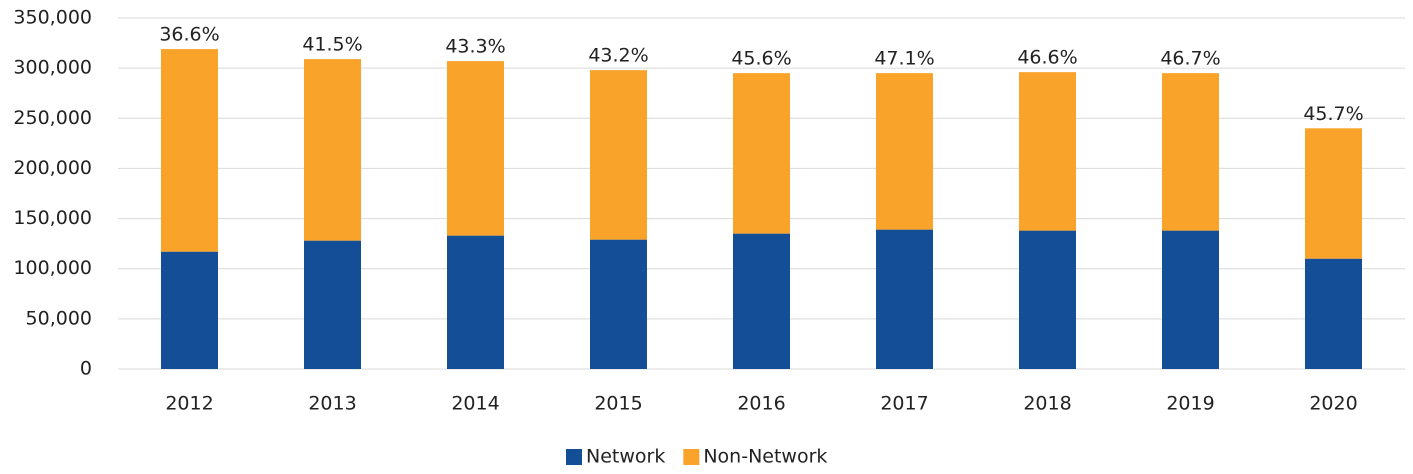 Image resolution: width=1413 pixels, height=474 pixels. What do you see at coordinates (1190, 404) in the screenshot?
I see `x-tick-label: 2019` at bounding box center [1190, 404].